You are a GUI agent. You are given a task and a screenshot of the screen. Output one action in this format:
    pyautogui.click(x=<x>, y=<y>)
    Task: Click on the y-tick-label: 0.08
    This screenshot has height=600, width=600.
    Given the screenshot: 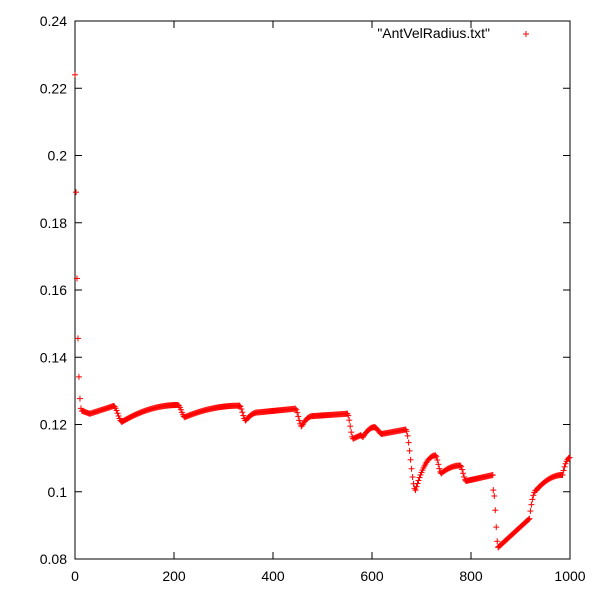 What is the action you would take?
    pyautogui.click(x=53, y=559)
    